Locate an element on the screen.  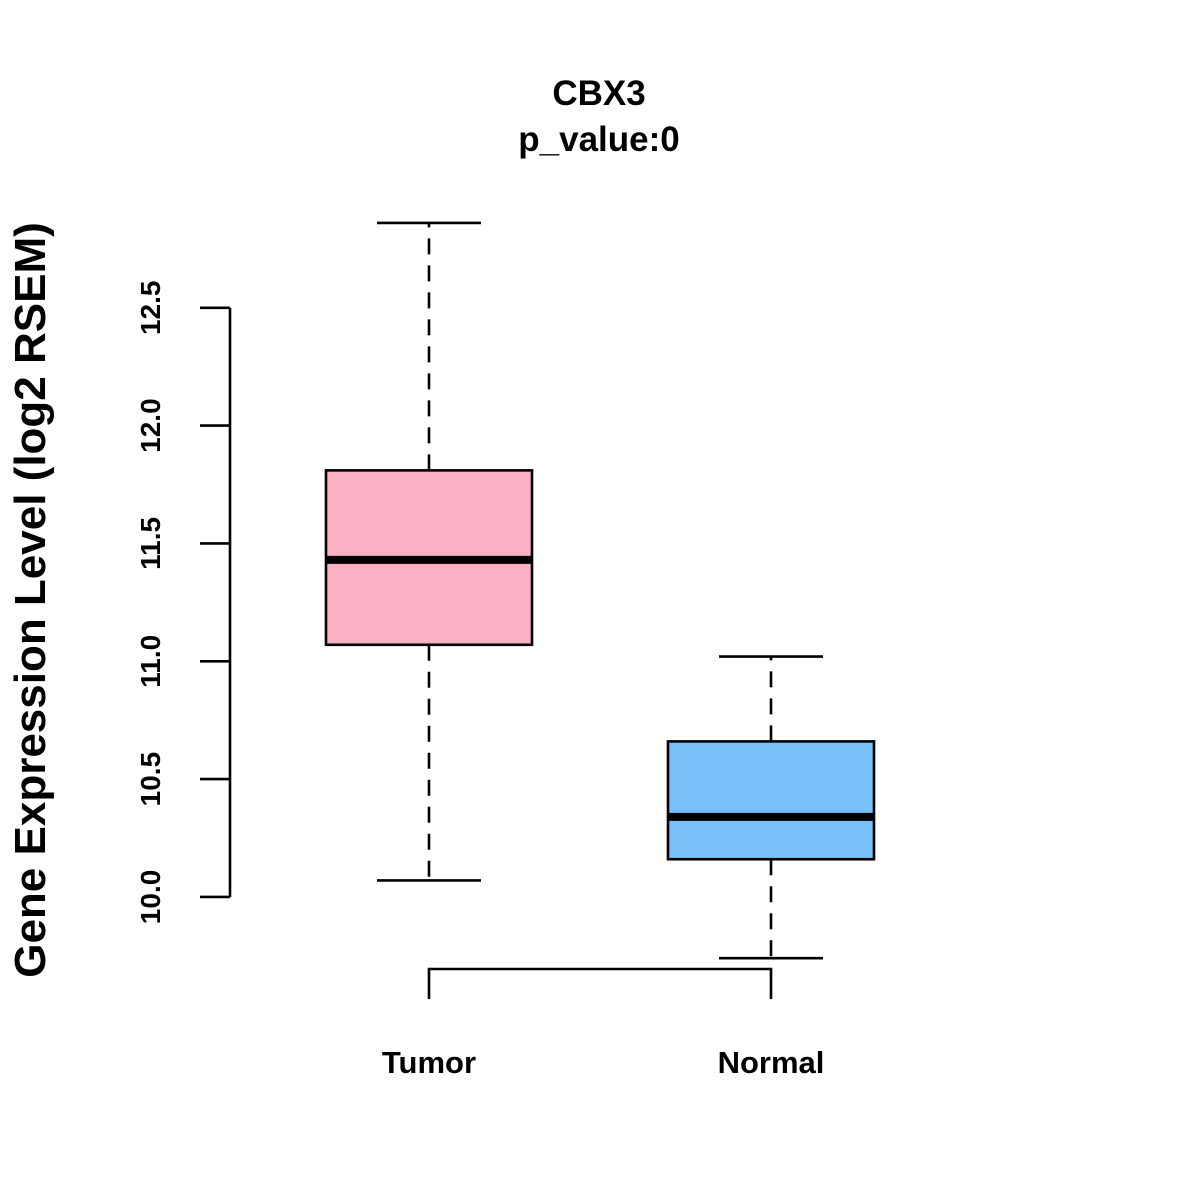
y-tick-label: 10.0 is located at coordinates (150, 897).